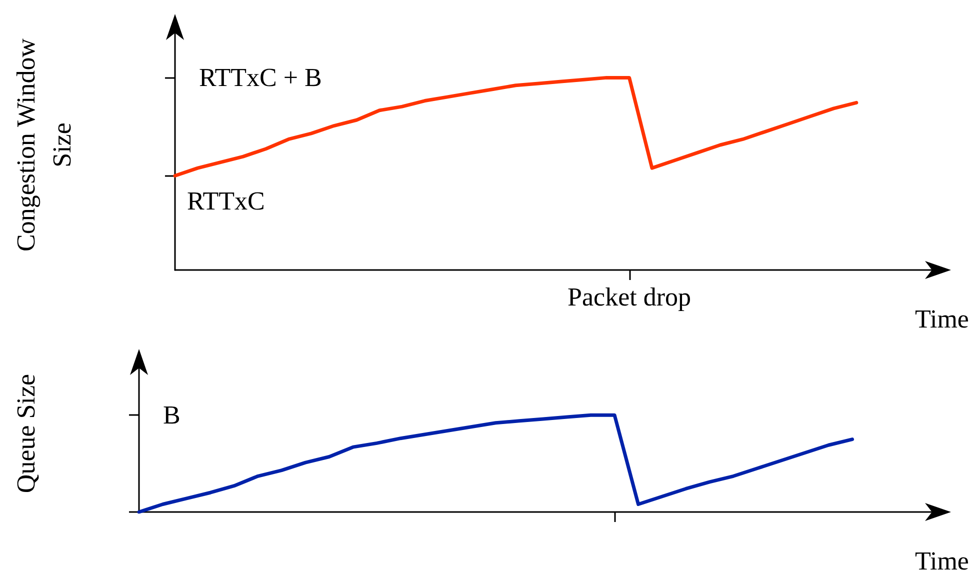  What do you see at coordinates (171, 415) in the screenshot?
I see `annotation: B` at bounding box center [171, 415].